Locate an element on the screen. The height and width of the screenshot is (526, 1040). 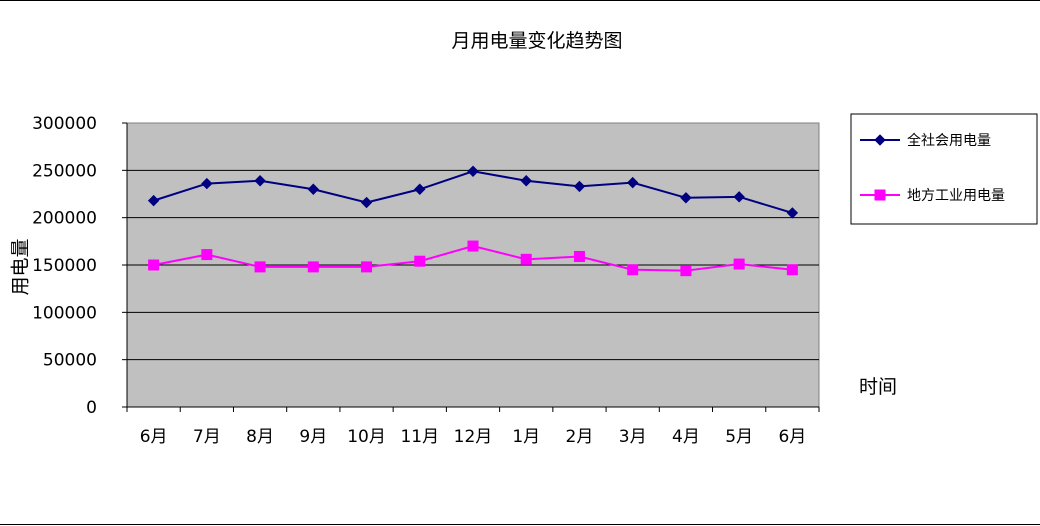
legend-item: 地方工业用电量 is located at coordinates (932, 196).